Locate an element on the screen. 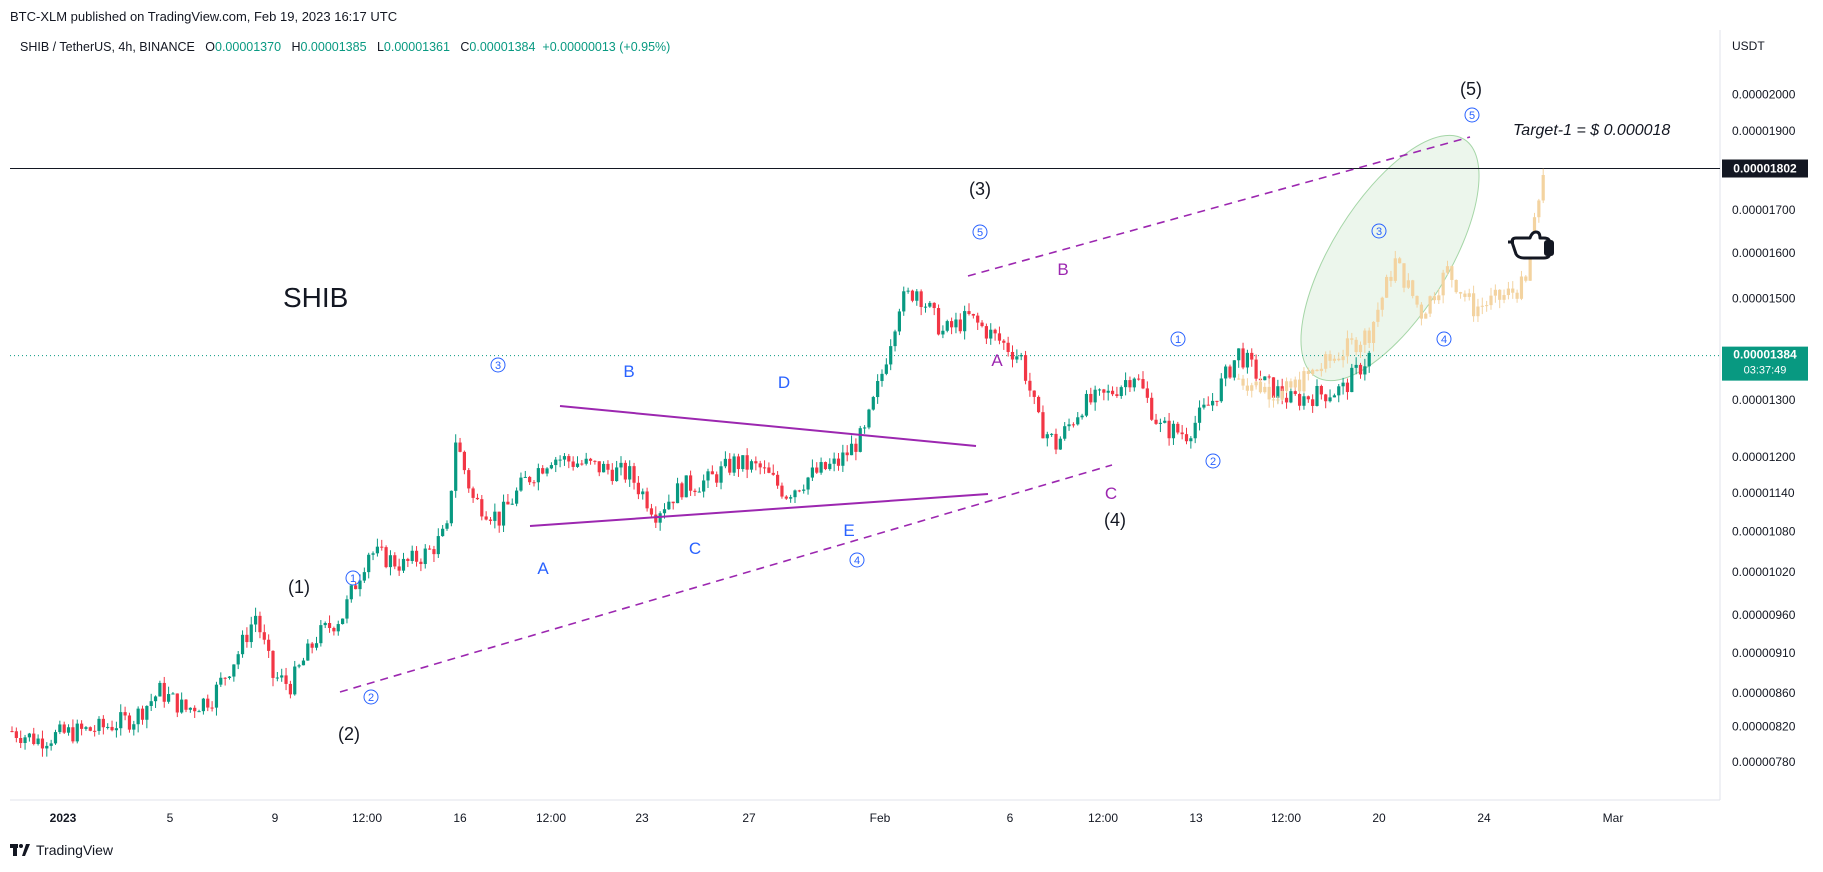 The image size is (1823, 872). target-annotation: Target-1 = $ 0.000018 is located at coordinates (1591, 130).